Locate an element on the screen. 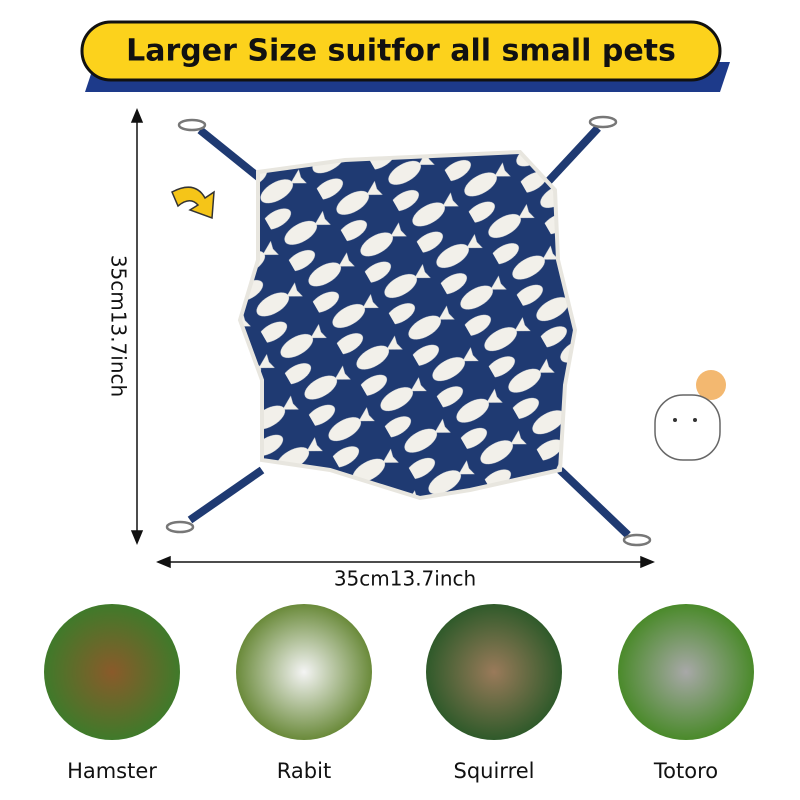 The image size is (800, 800). curved-arrow-icon is located at coordinates (193, 203).